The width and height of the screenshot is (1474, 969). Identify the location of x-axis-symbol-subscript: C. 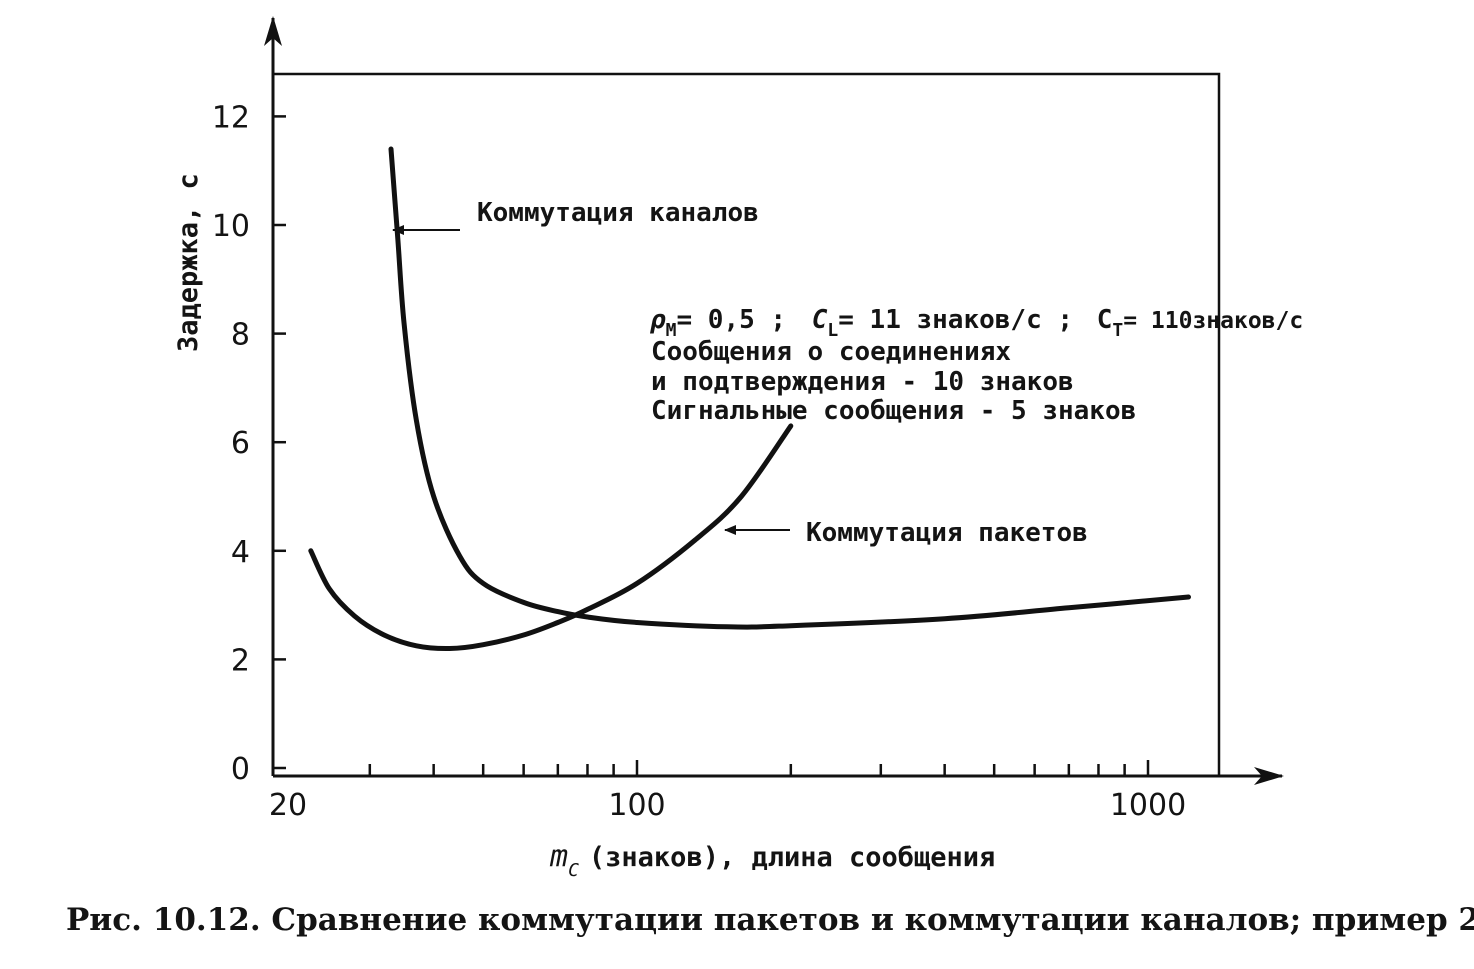
(573, 870).